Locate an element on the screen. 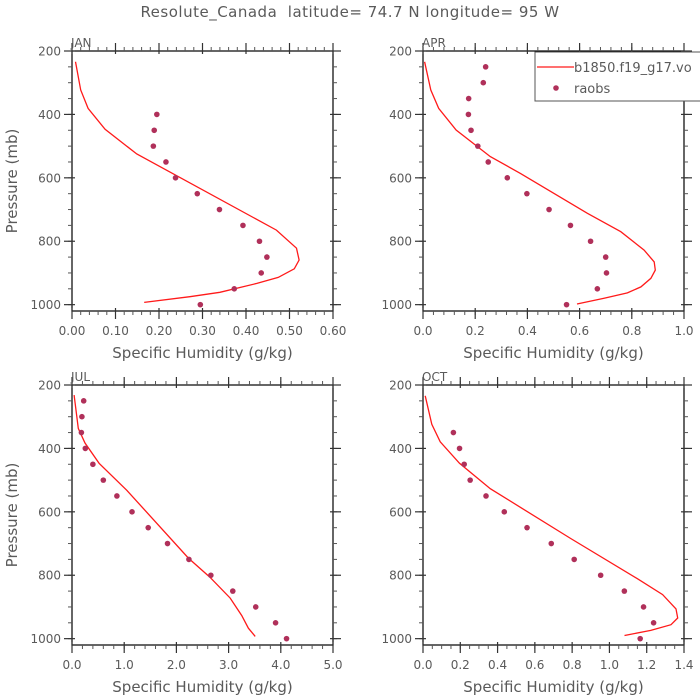 This screenshot has width=700, height=700. legend-model-label: b1850.f19_g17.vo is located at coordinates (633, 68).